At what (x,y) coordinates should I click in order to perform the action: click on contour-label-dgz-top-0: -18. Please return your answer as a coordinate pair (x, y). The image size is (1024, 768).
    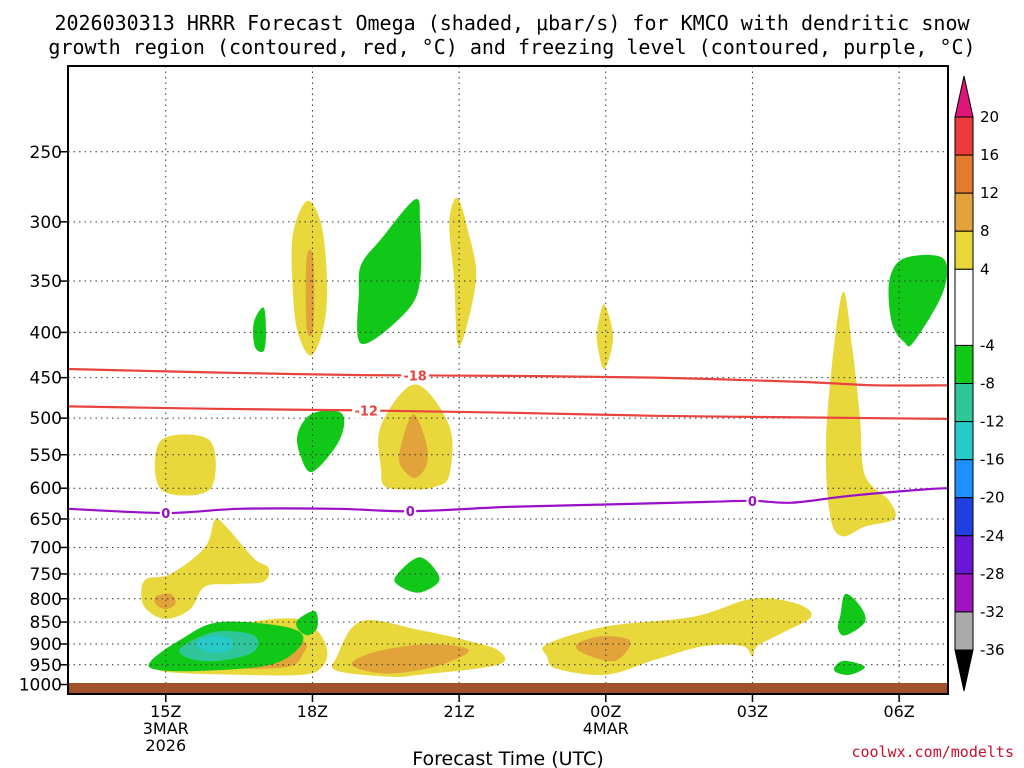
    Looking at the image, I should click on (415, 376).